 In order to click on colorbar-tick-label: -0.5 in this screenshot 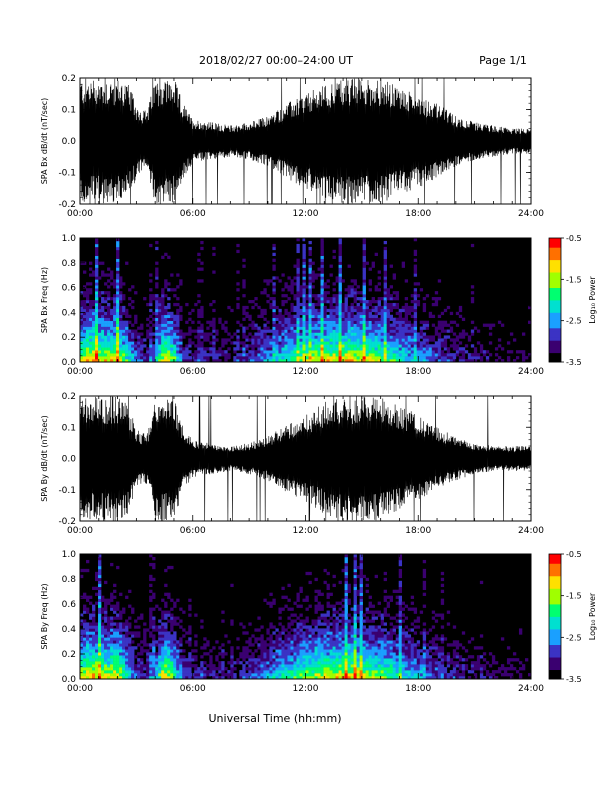, I will do `click(574, 238)`.